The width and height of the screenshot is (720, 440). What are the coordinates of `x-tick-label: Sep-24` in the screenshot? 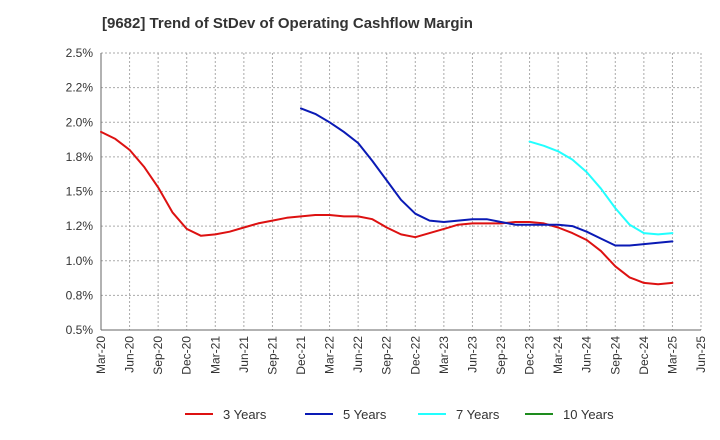 It's located at (615, 355).